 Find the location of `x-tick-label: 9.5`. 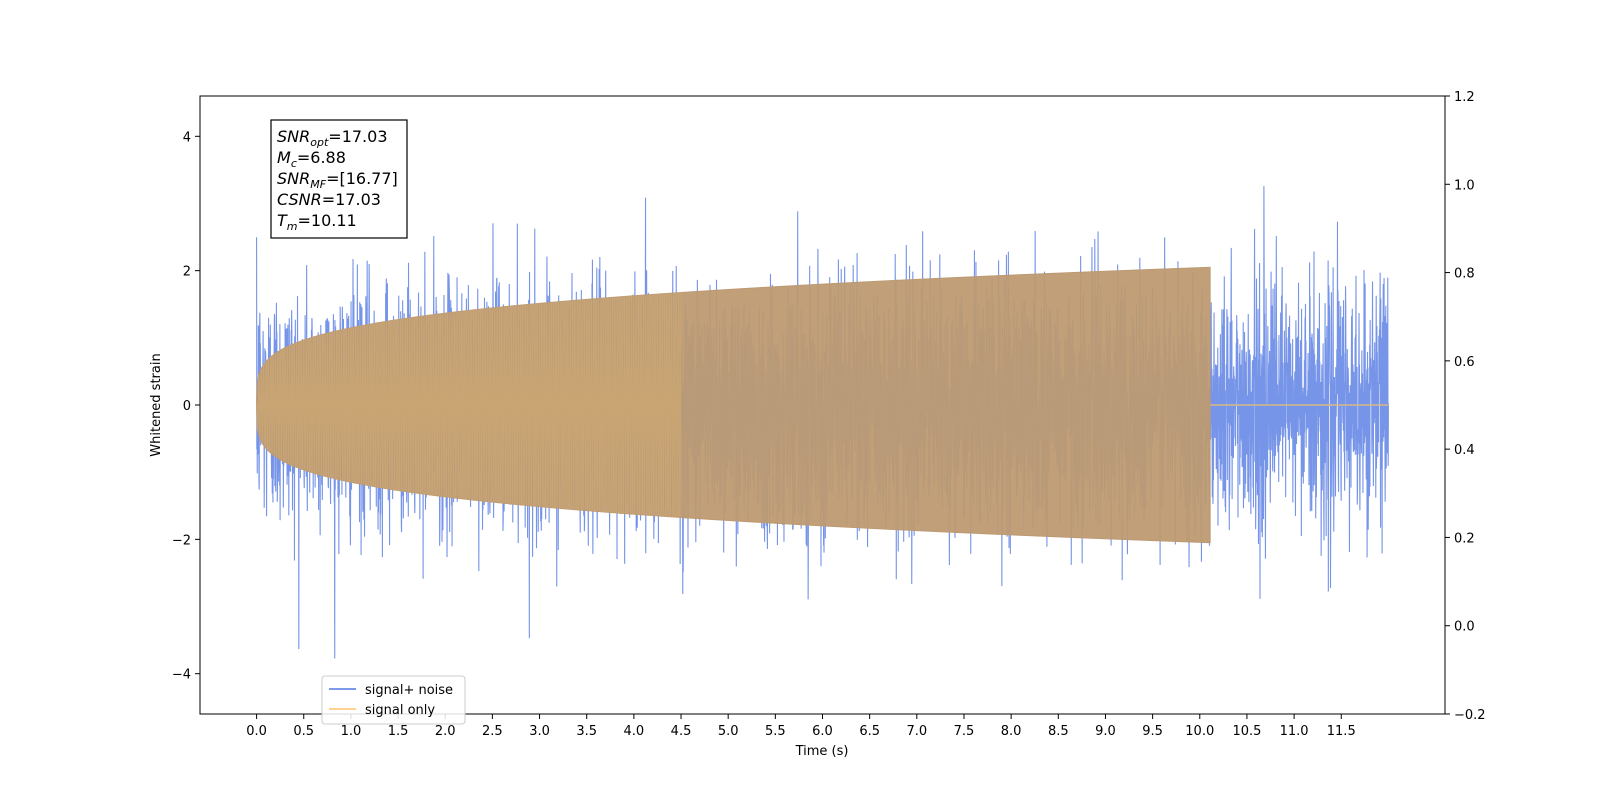

x-tick-label: 9.5 is located at coordinates (1152, 731).